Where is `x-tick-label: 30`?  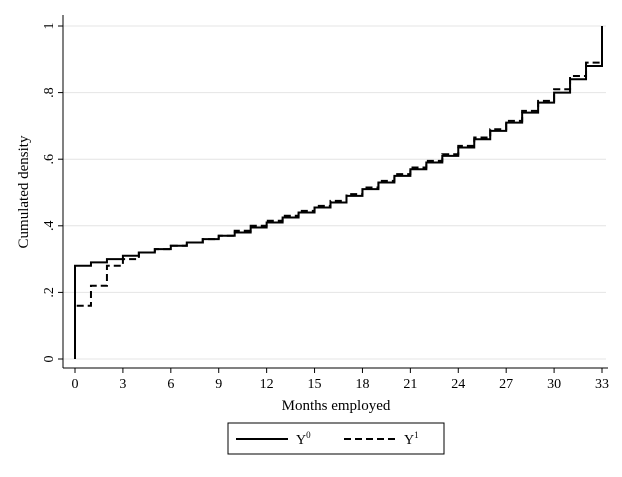 x-tick-label: 30 is located at coordinates (554, 384).